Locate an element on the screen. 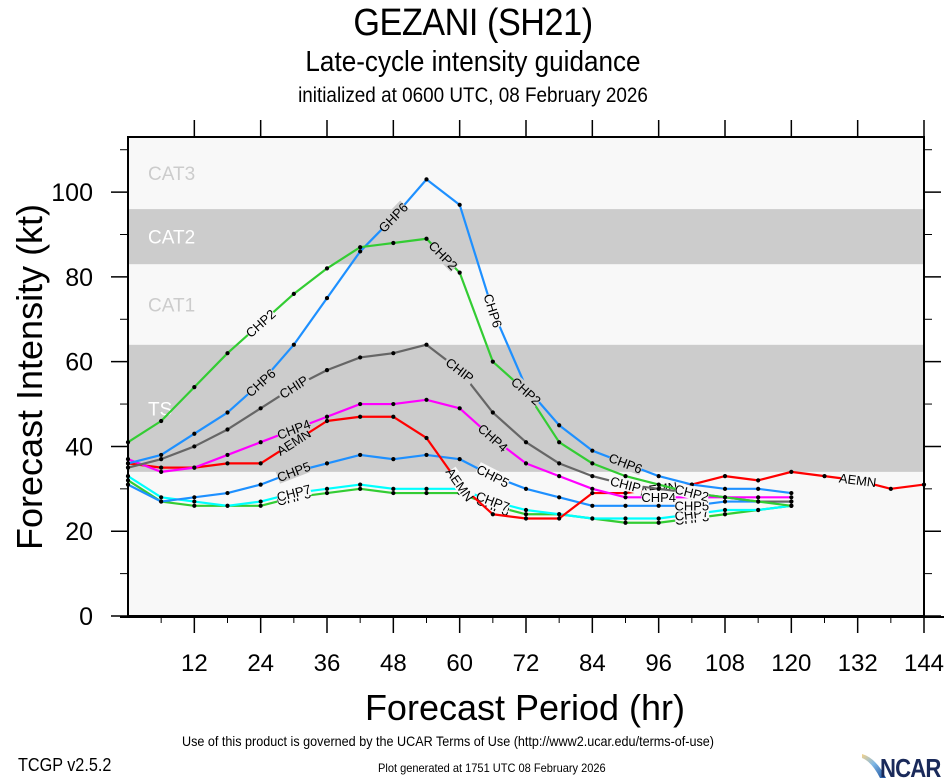 This screenshot has height=784, width=946. y-axis-label: Forecast Intensity (kt) is located at coordinates (29, 377).